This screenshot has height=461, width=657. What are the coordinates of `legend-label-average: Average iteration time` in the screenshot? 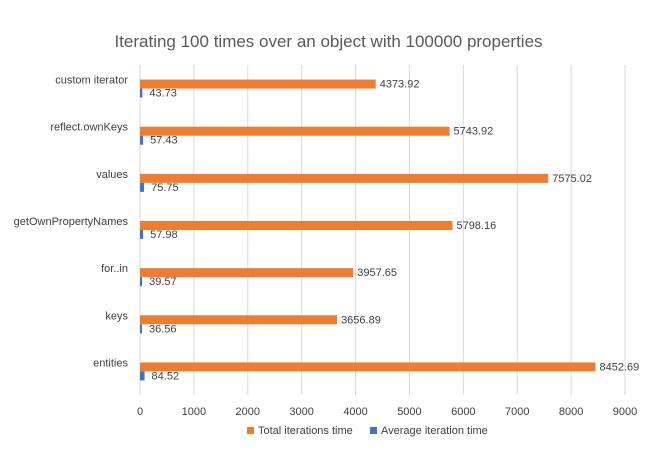 It's located at (434, 431).